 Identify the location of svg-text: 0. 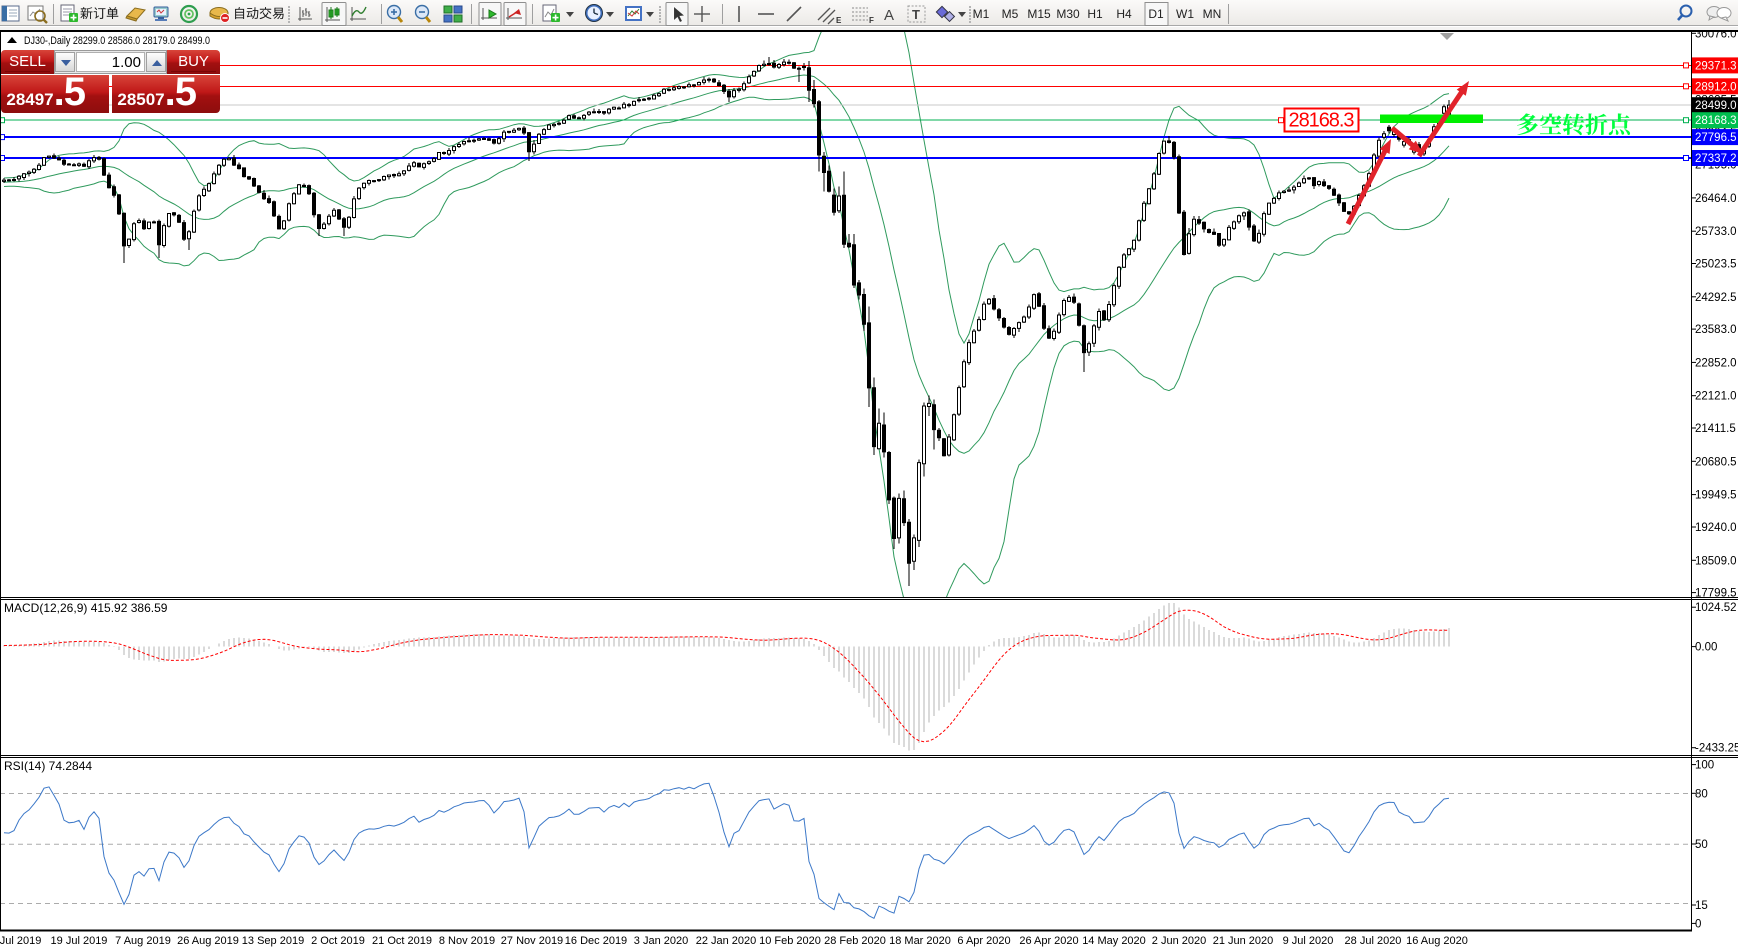
(1698, 924).